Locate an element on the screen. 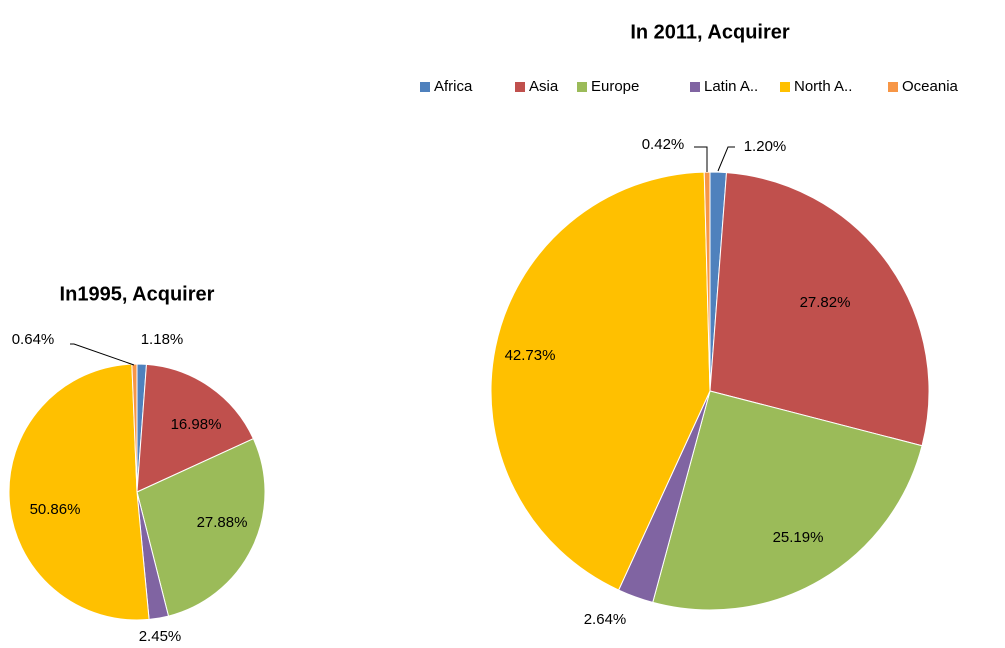 Image resolution: width=1005 pixels, height=648 pixels. data-label: 2.45% is located at coordinates (160, 636).